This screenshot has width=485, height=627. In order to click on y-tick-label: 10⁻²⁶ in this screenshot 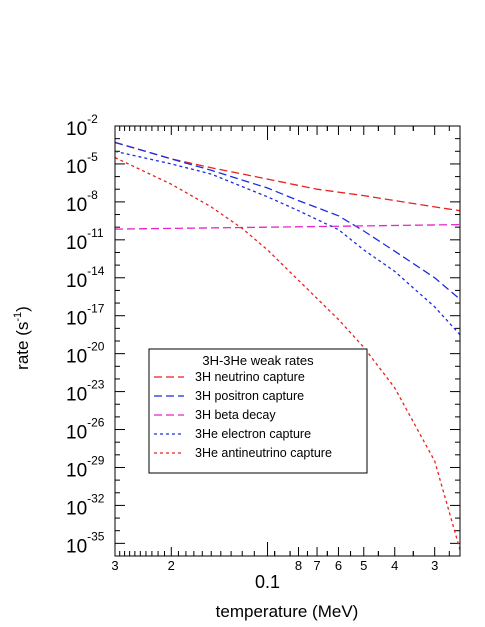, I will do `click(85, 430)`.